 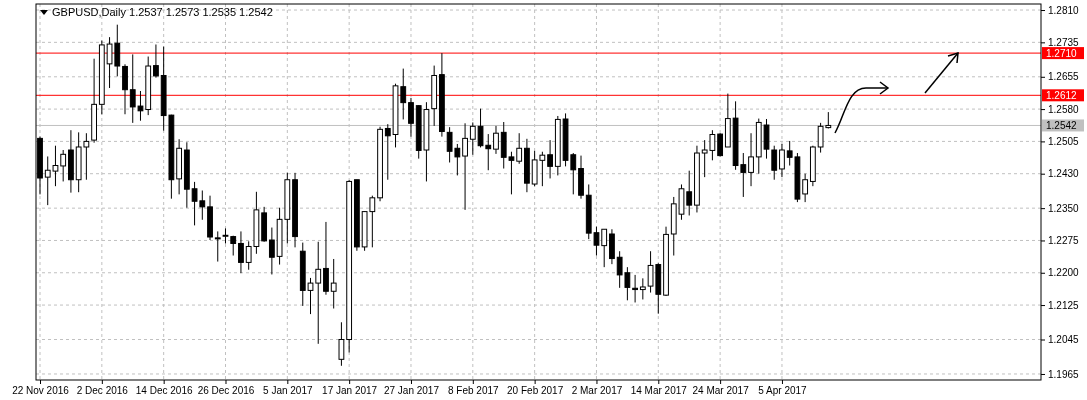 What do you see at coordinates (1062, 96) in the screenshot?
I see `ref-line-label: 1.2612` at bounding box center [1062, 96].